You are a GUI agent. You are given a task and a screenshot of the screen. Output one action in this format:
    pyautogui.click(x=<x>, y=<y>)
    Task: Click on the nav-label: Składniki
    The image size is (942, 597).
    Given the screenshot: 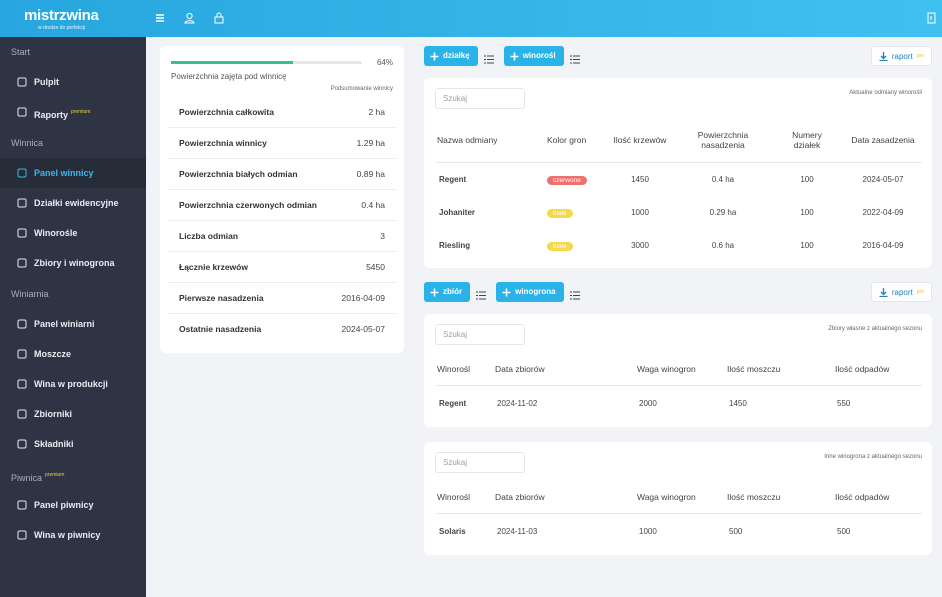 What is the action you would take?
    pyautogui.click(x=54, y=444)
    